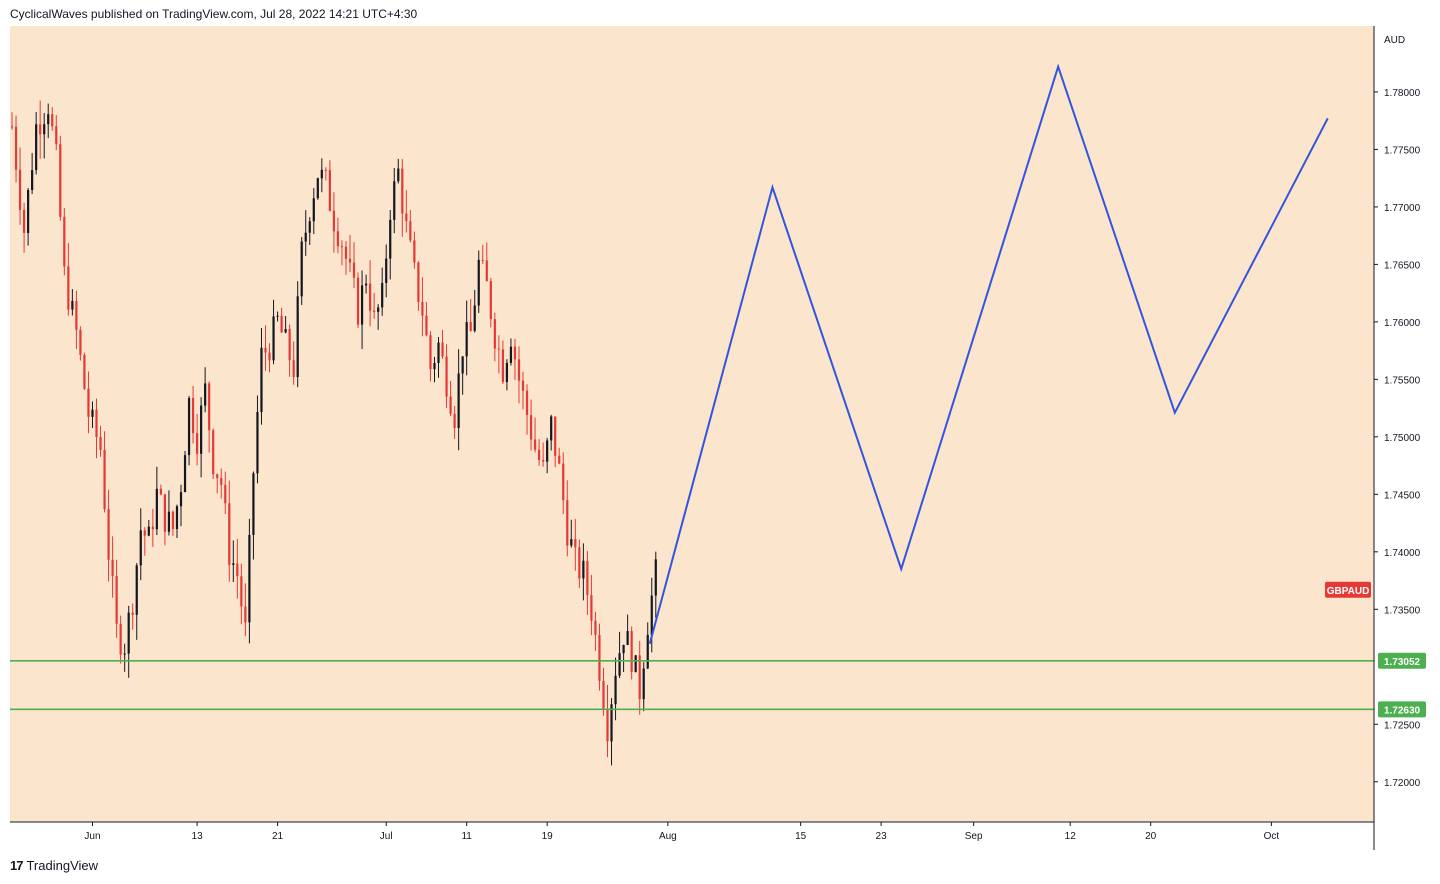 The image size is (1440, 884). Describe the element at coordinates (1402, 150) in the screenshot. I see `y-tick-label: 1.77500` at that location.